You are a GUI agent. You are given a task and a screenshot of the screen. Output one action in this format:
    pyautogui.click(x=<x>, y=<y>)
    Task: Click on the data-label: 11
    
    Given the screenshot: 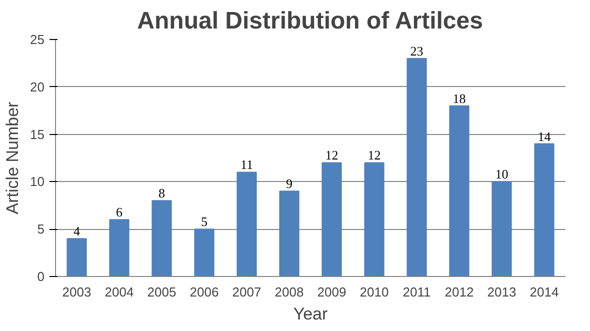 What is the action you would take?
    pyautogui.click(x=247, y=164)
    